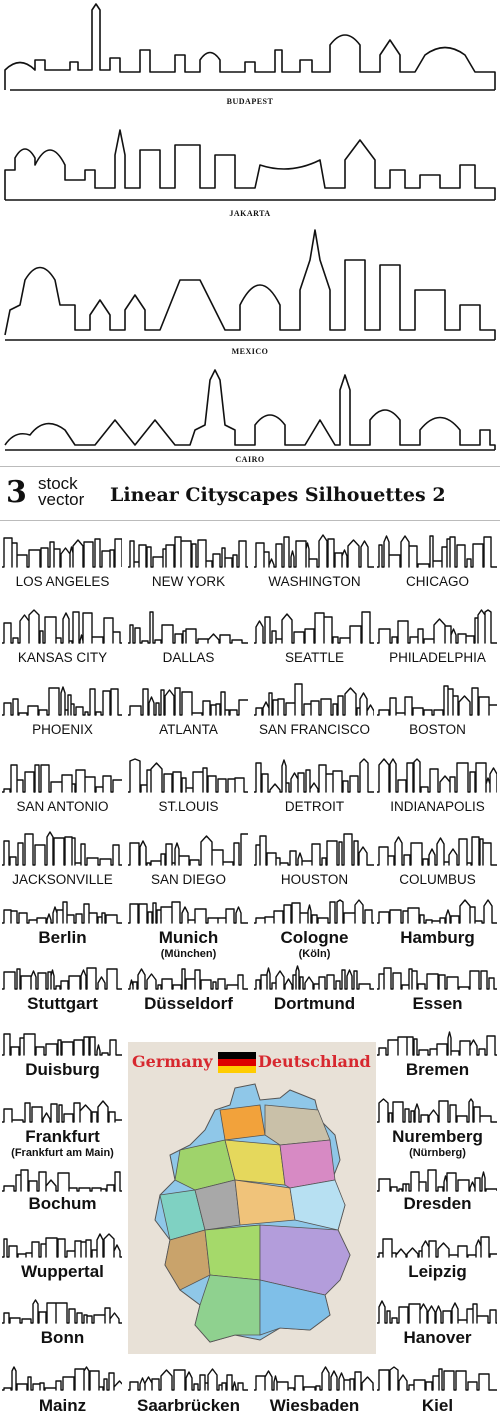  Describe the element at coordinates (437, 1003) in the screenshot. I see `label-essen: Essen` at that location.